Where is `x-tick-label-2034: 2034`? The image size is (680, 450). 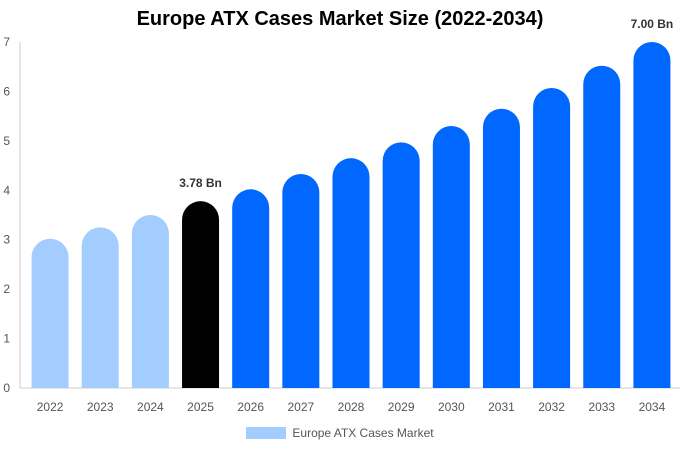 x-tick-label-2034: 2034 is located at coordinates (652, 407).